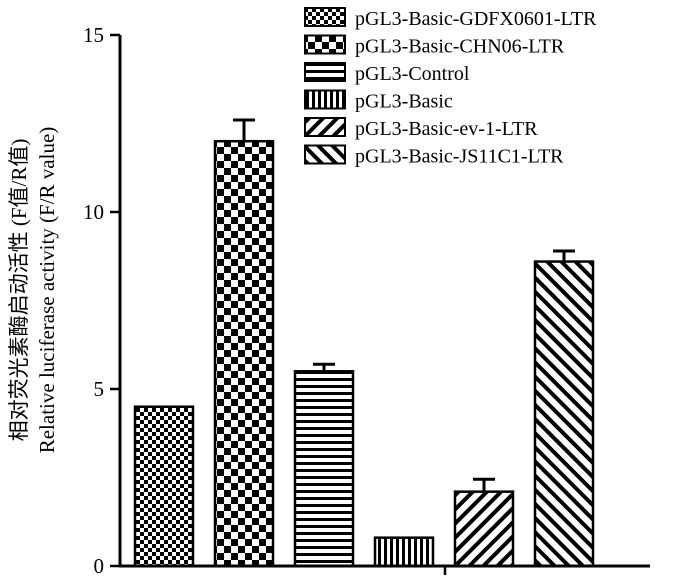 The image size is (700, 583). I want to click on legend-label: pGL3-Basic-ev-1-LTR, so click(446, 129).